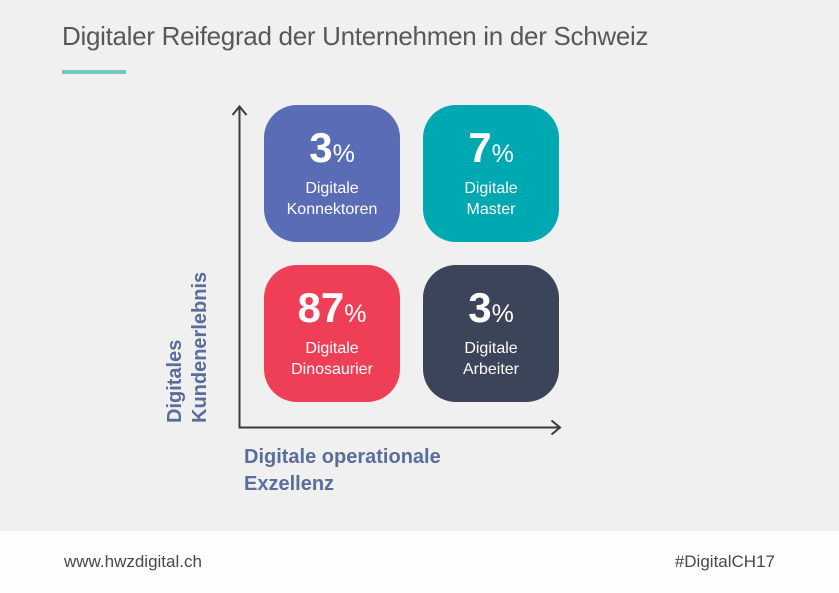 The image size is (839, 593). I want to click on quadrant-value-number: 87, so click(321, 307).